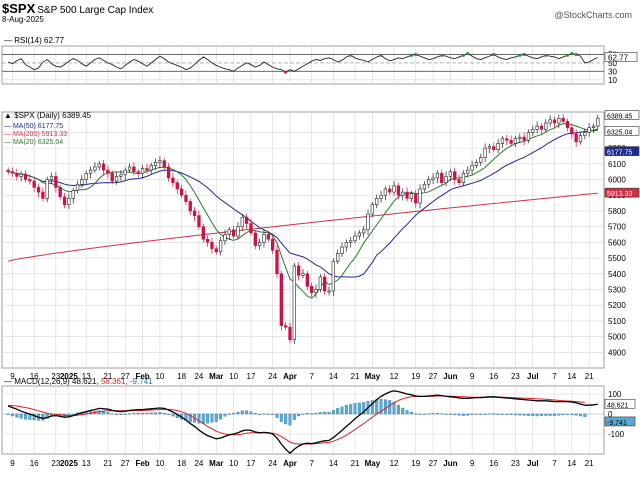 This screenshot has width=640, height=483. Describe the element at coordinates (181, 463) in the screenshot. I see `x-tick-label: 18` at that location.